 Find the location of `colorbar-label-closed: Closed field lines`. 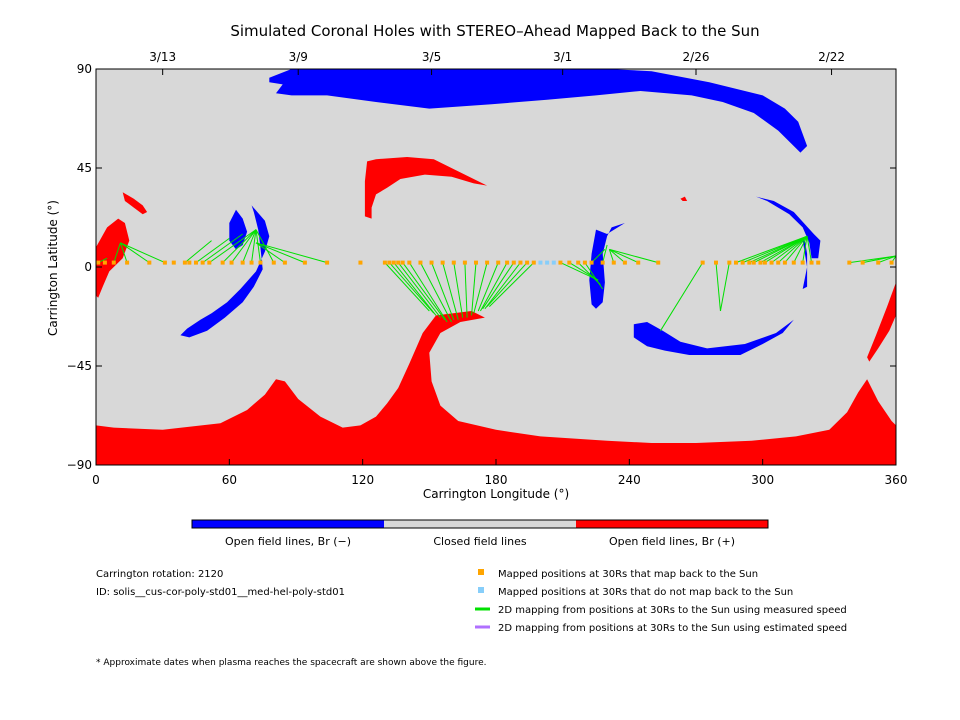

colorbar-label-closed: Closed field lines is located at coordinates (480, 541).